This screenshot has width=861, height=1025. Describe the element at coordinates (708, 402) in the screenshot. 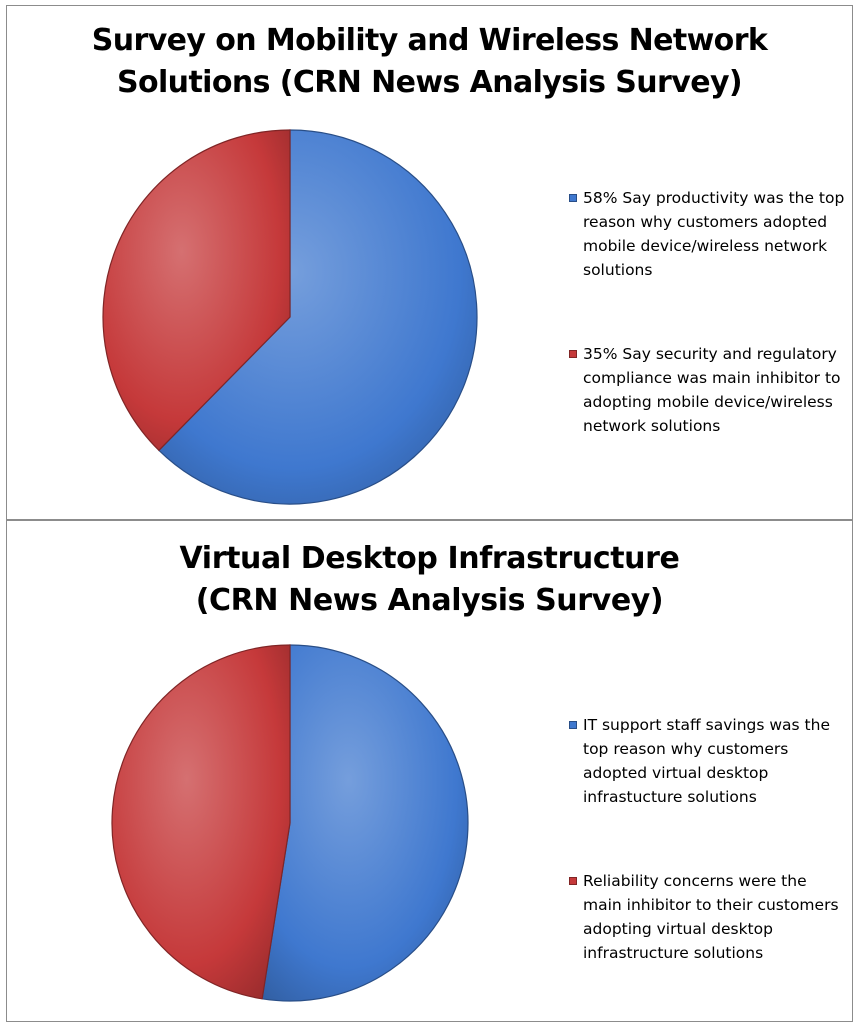

I see `legend-label-line: adopting mobile device/wireless` at that location.